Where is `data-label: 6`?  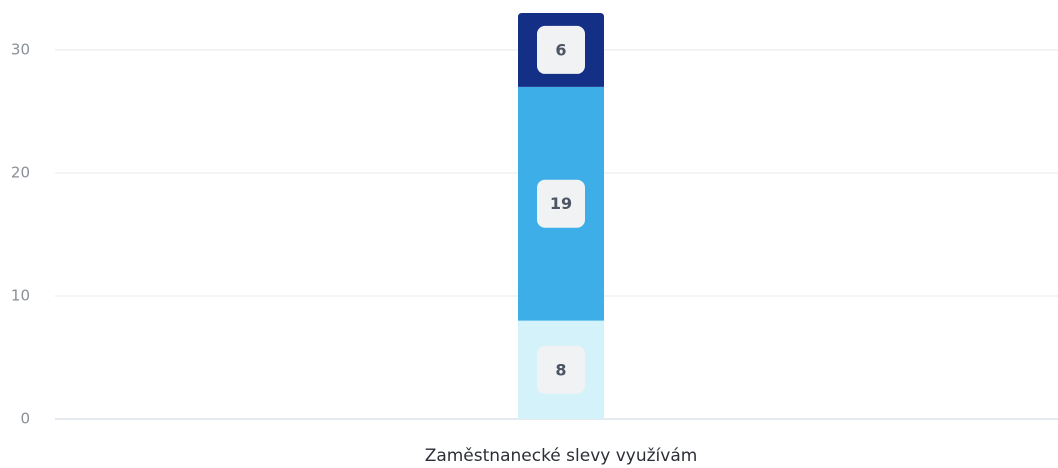 data-label: 6 is located at coordinates (560, 49).